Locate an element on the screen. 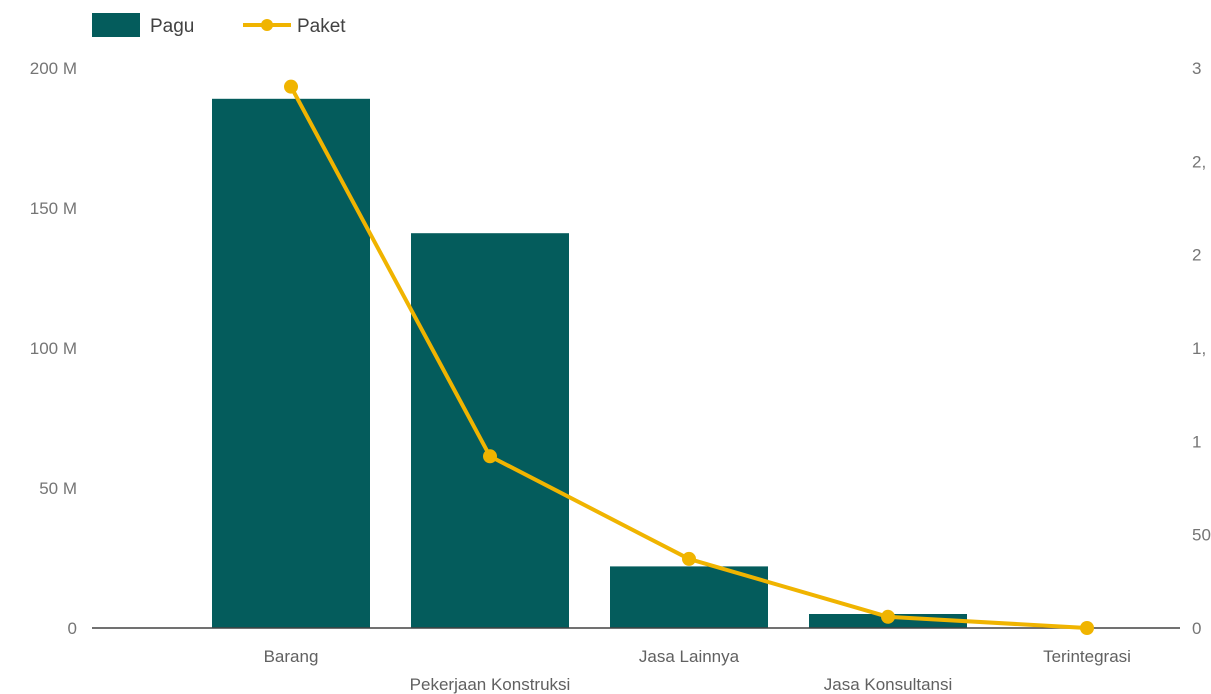 This screenshot has height=694, width=1211. right-tick-label: 3 is located at coordinates (1196, 68).